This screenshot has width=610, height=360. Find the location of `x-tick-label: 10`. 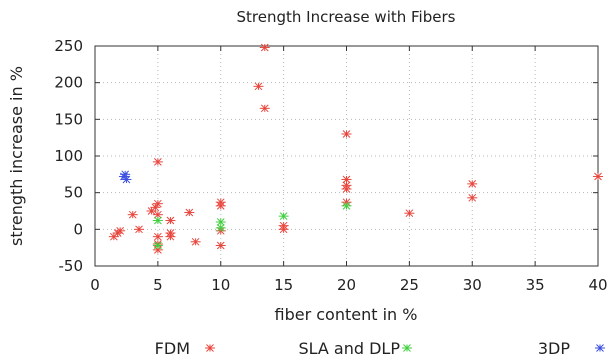

x-tick-label: 10 is located at coordinates (220, 285).